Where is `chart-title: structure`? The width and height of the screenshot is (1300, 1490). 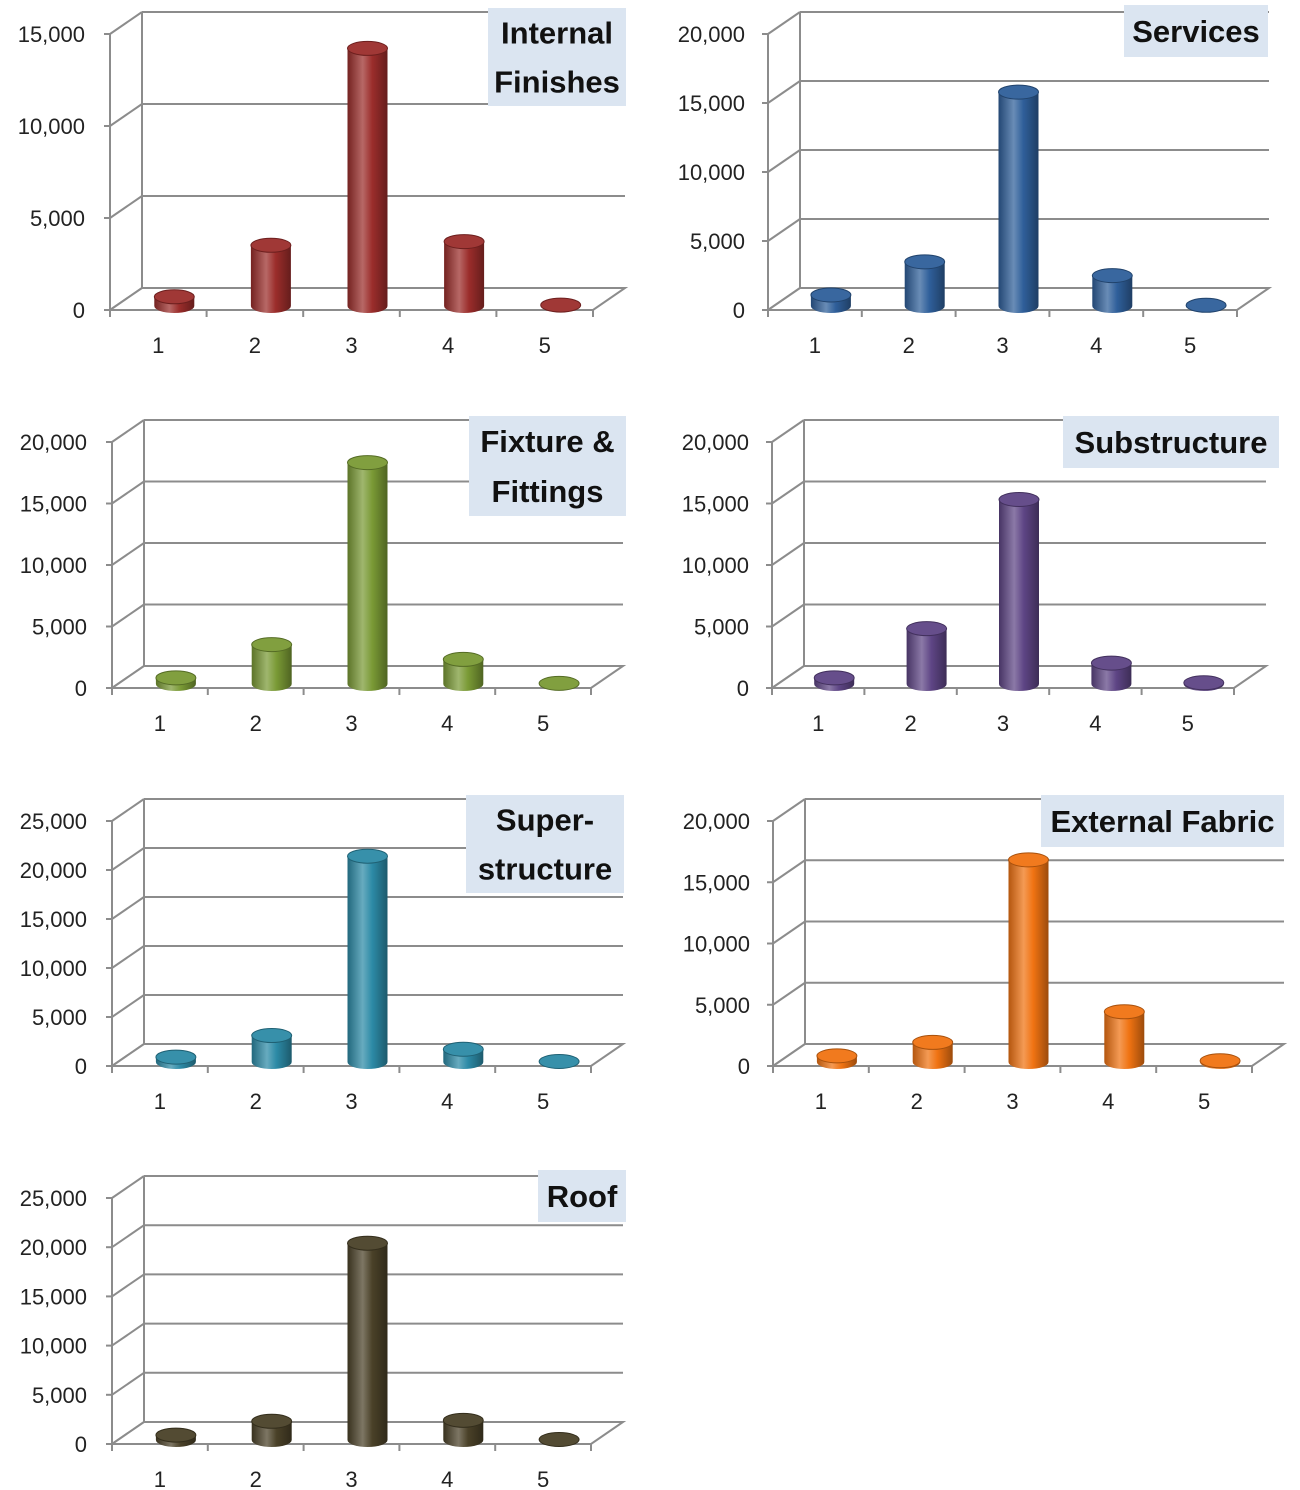
chart-title: structure is located at coordinates (545, 869).